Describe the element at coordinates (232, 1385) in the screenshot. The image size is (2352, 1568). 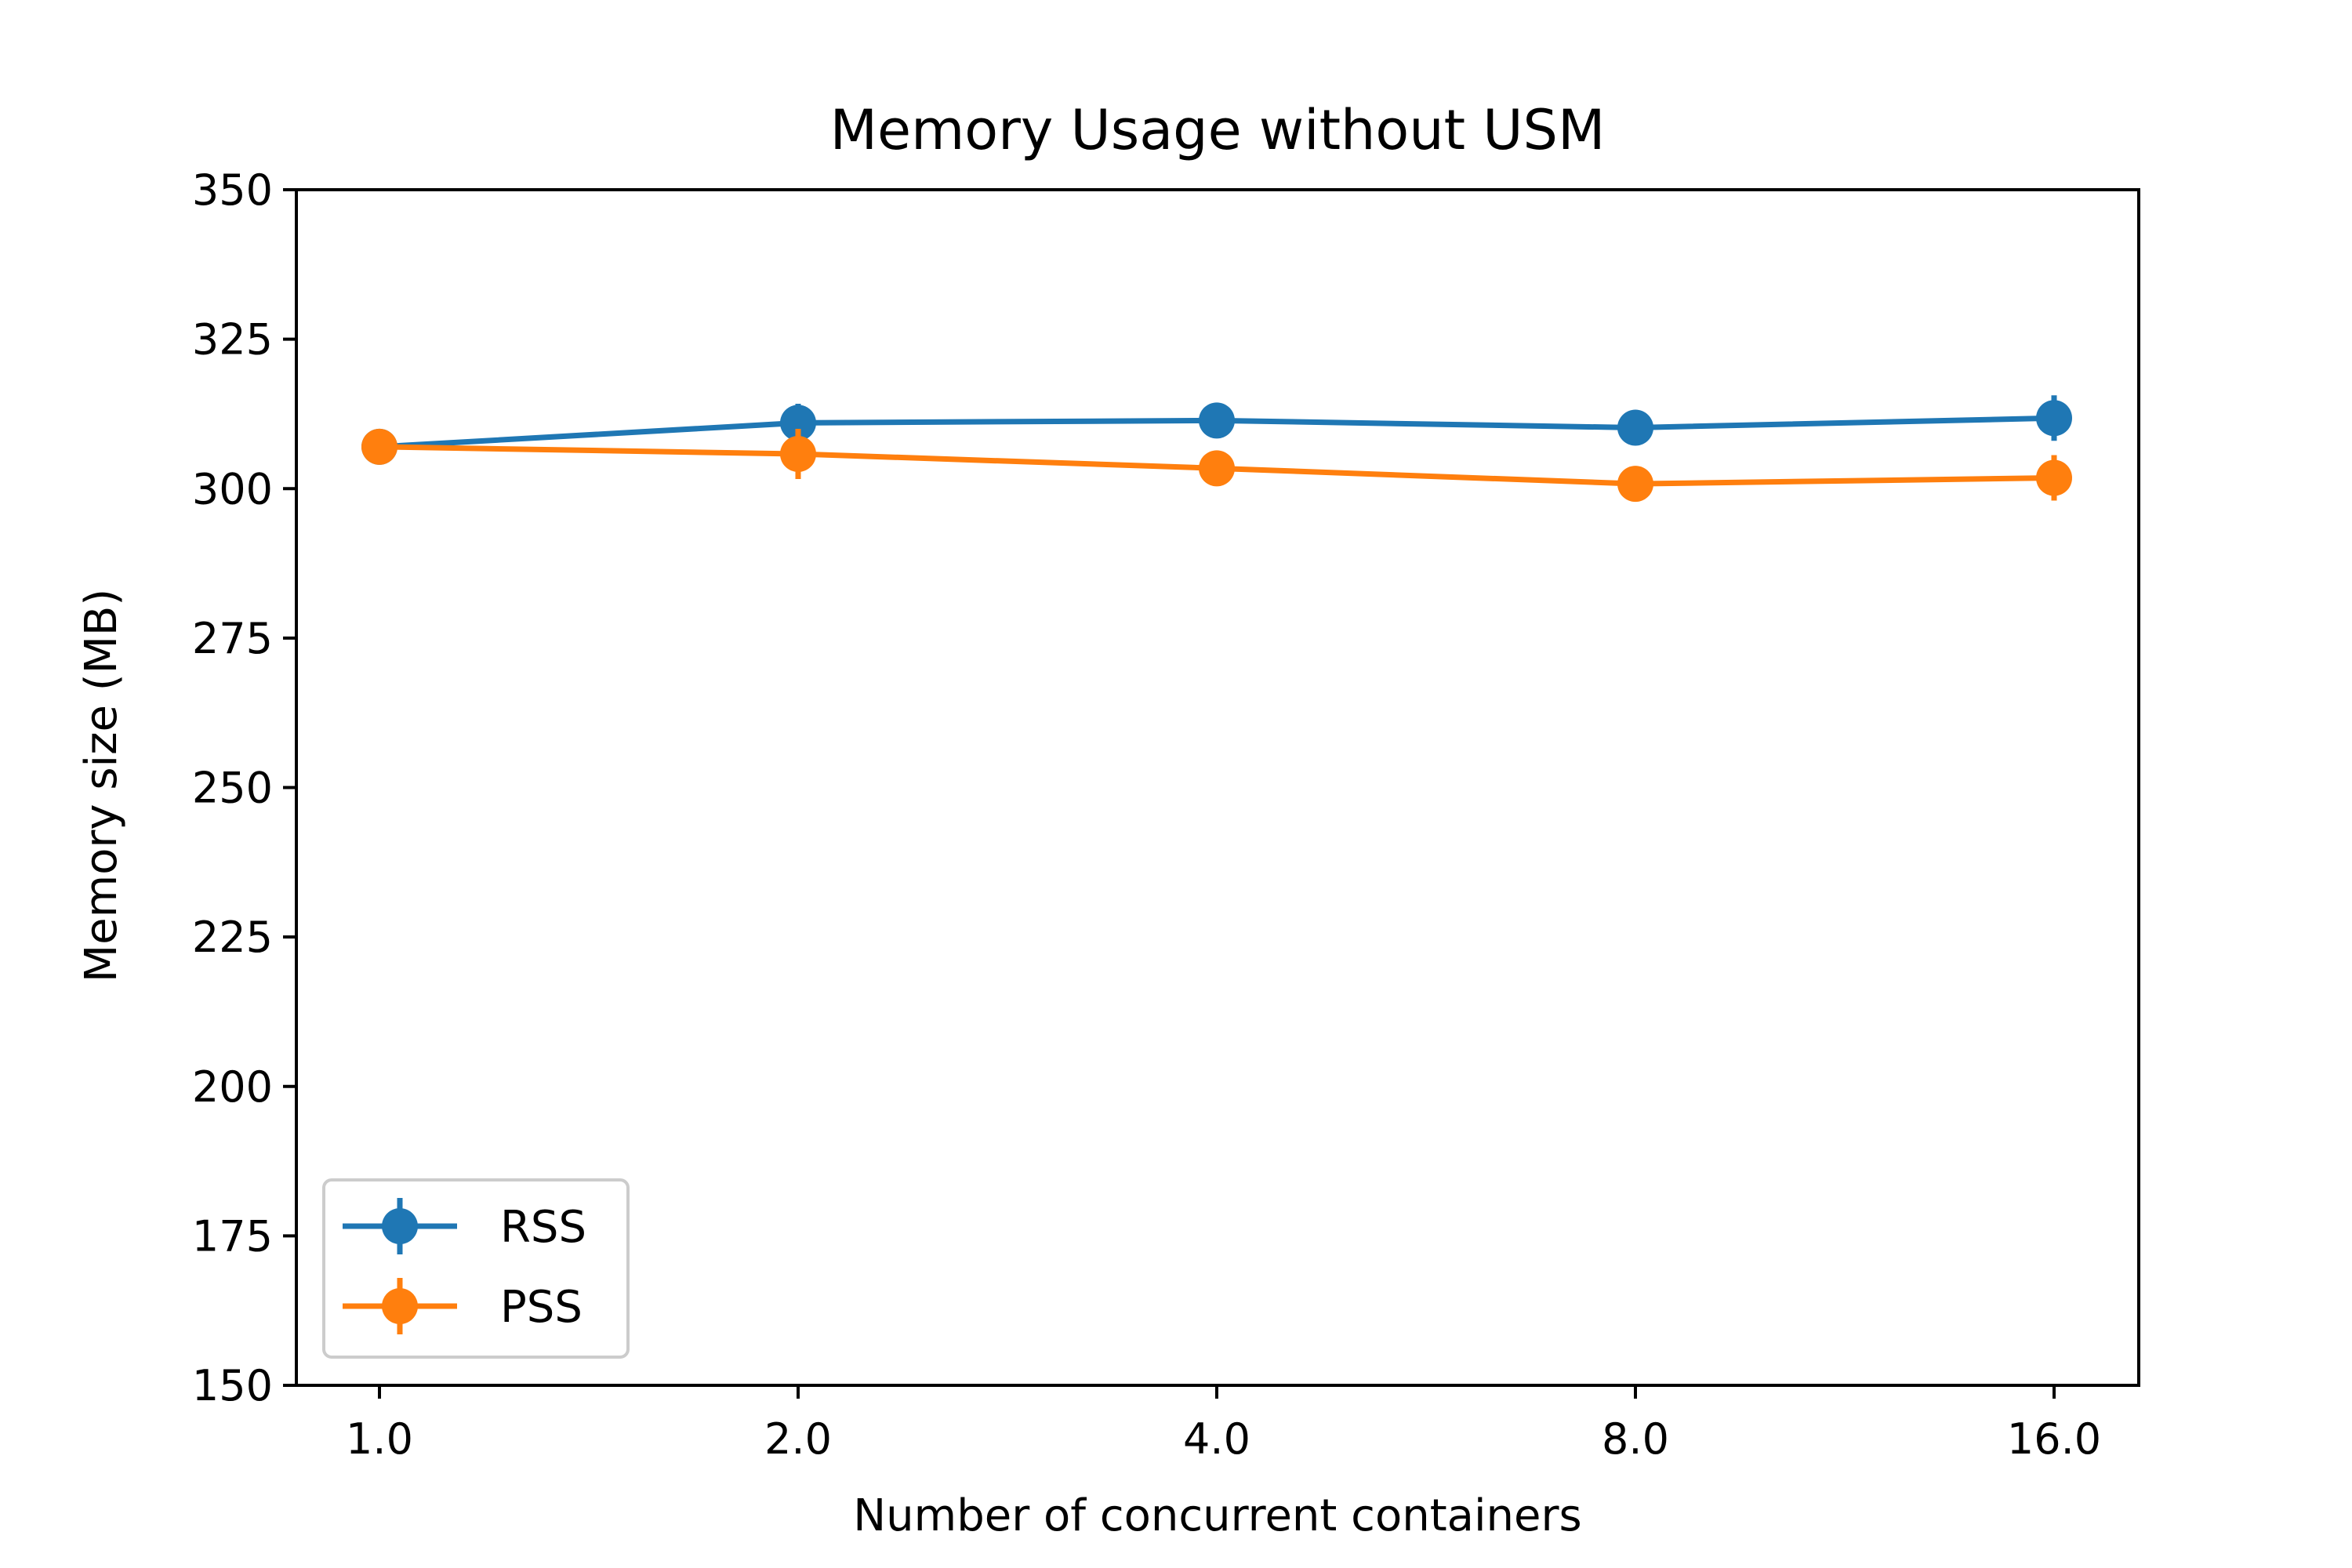
I see `y-tick-label: 150` at that location.